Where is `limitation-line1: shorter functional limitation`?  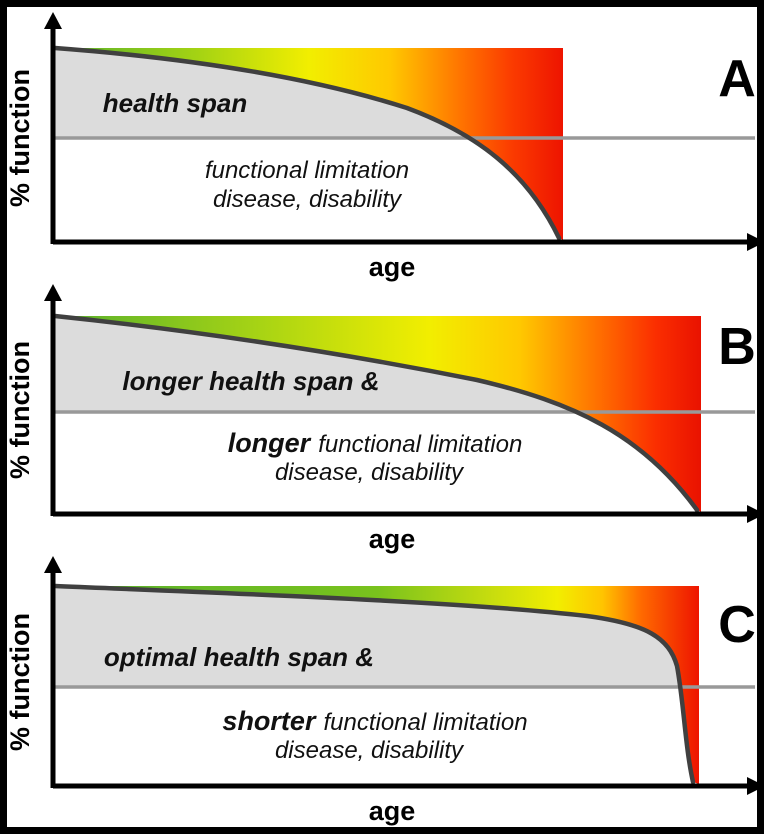
limitation-line1: shorter functional limitation is located at coordinates (374, 721).